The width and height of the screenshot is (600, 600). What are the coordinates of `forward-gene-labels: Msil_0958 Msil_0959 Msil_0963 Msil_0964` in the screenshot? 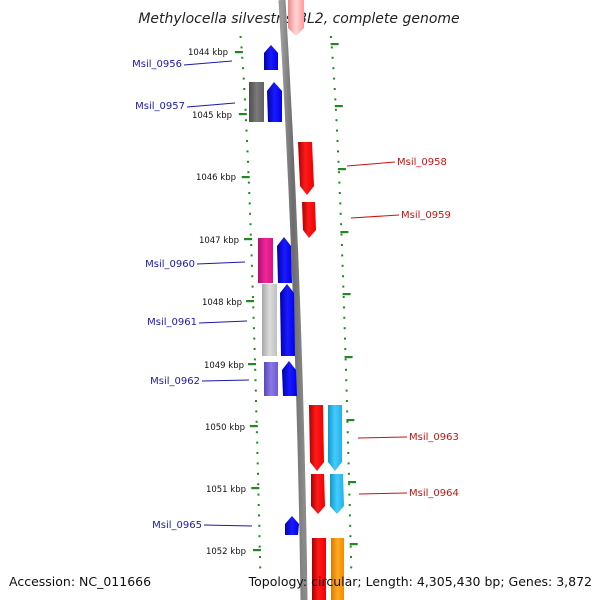 It's located at (402, 328).